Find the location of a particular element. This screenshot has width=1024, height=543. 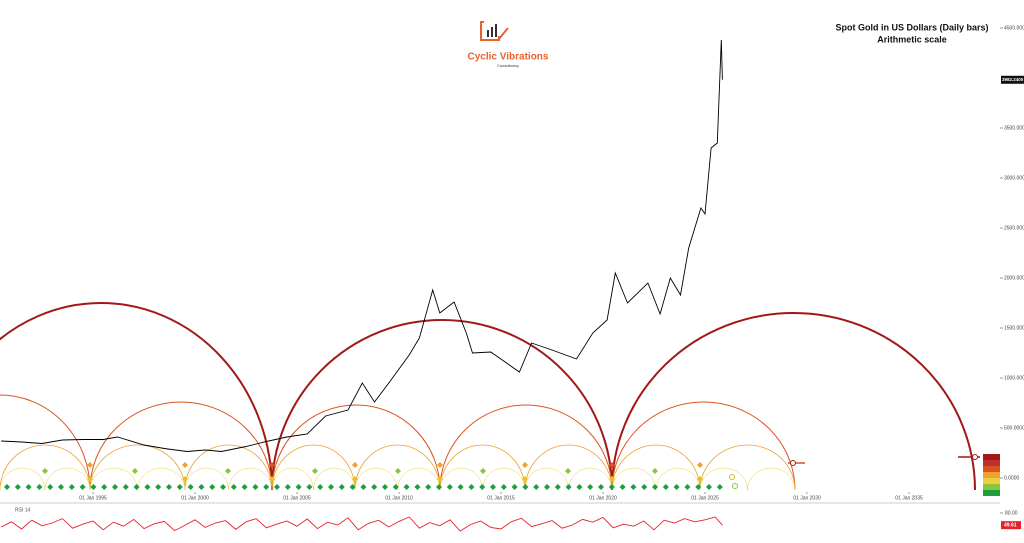

last-price-box is located at coordinates (1012, 79).